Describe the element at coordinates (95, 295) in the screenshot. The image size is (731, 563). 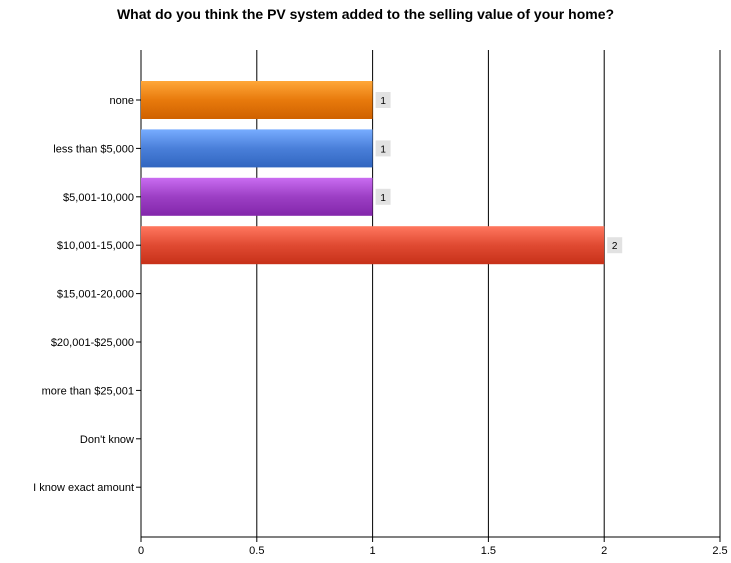
I see `category-label: $15,001-20,000` at that location.